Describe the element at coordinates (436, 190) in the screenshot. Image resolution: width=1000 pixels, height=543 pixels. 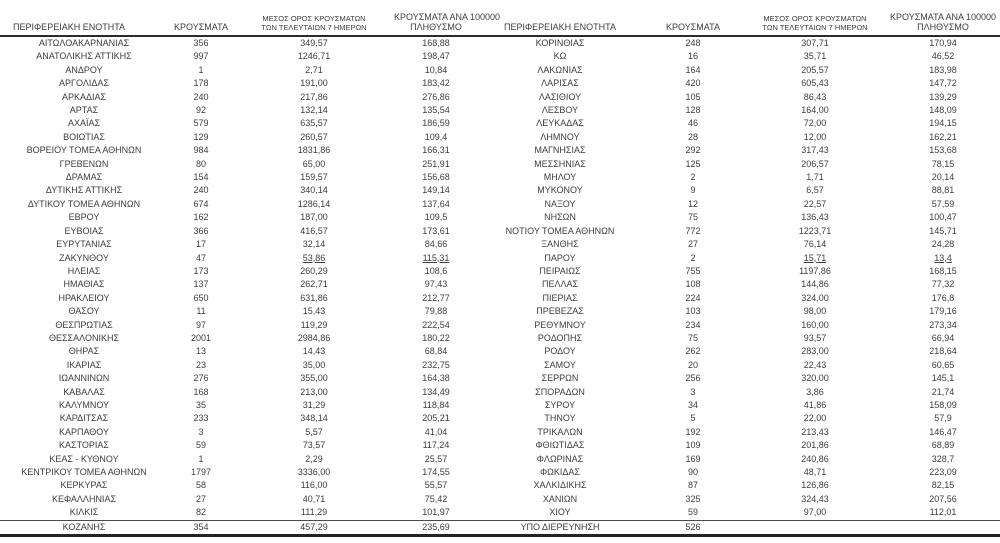
I see `cell-left-per100k: 149,14` at that location.